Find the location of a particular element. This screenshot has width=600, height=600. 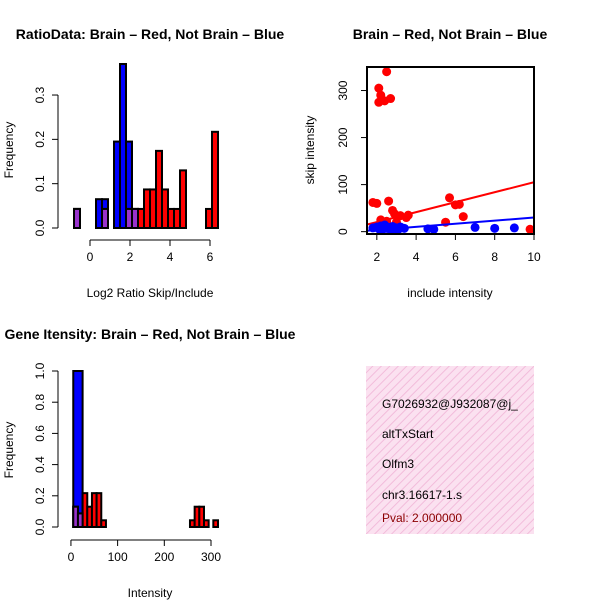

ratio-x-tick-label: 0 is located at coordinates (90, 257).